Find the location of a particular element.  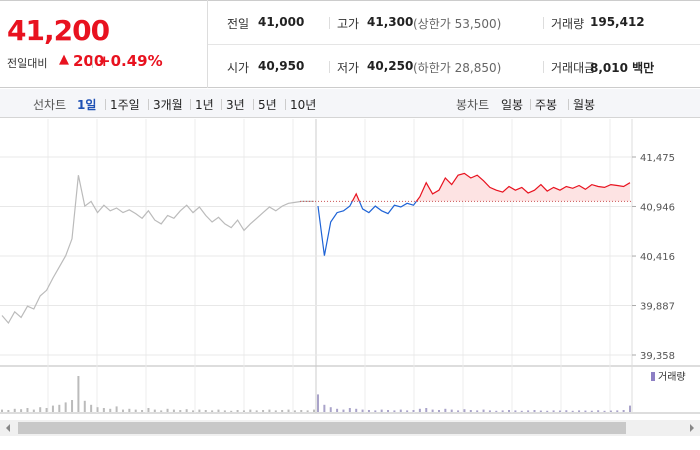

scroll-thumb is located at coordinates (322, 428).